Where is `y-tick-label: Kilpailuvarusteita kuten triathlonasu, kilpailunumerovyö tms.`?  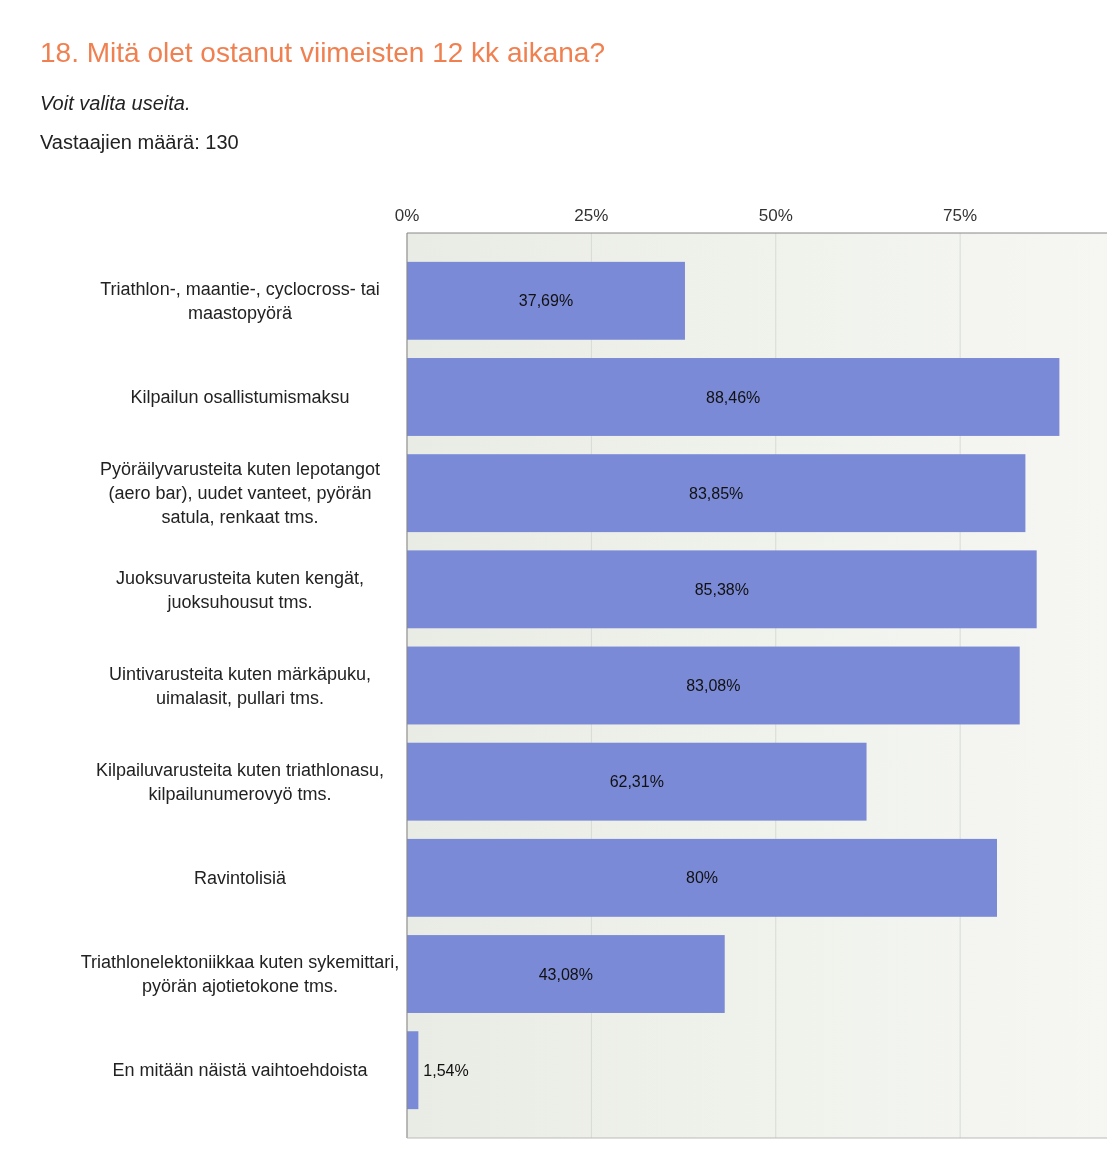
y-tick-label: Kilpailuvarusteita kuten triathlonasu, kilpailunumerovyö tms. is located at coordinates (240, 781).